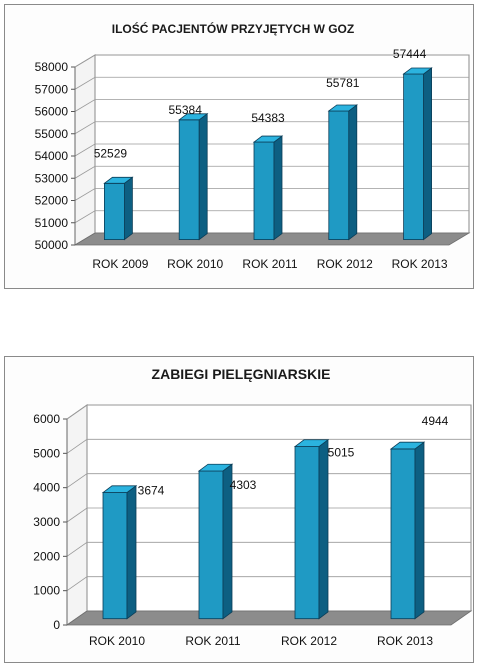 The width and height of the screenshot is (480, 671). What do you see at coordinates (233, 28) in the screenshot?
I see `chart-title: ILOŚĆ PACJENTÓW PRZYJĘTYCH W GOZ` at bounding box center [233, 28].